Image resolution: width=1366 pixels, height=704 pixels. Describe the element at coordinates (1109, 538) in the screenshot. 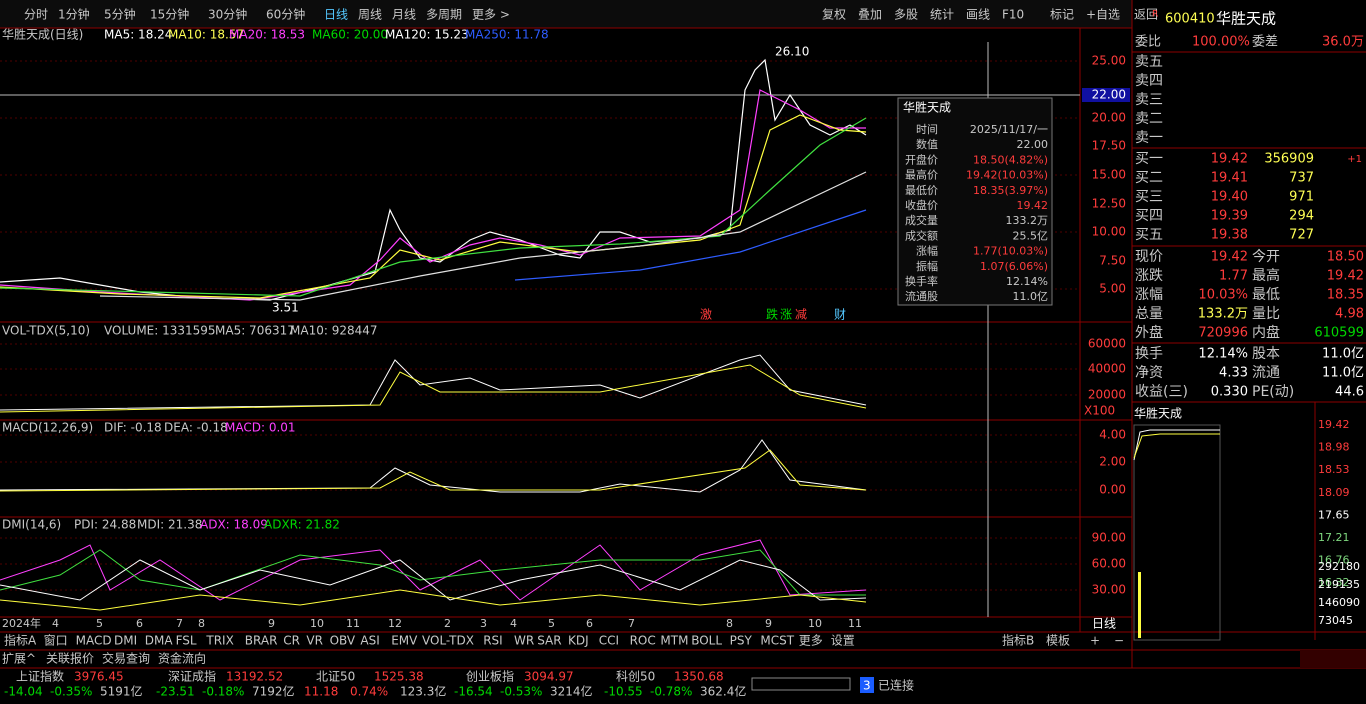

I see `label: 90.00` at that location.